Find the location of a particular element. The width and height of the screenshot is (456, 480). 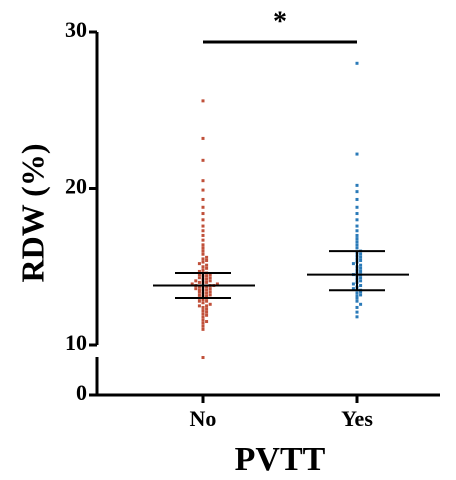

y-axis-label: RDW (%) is located at coordinates (32, 213).